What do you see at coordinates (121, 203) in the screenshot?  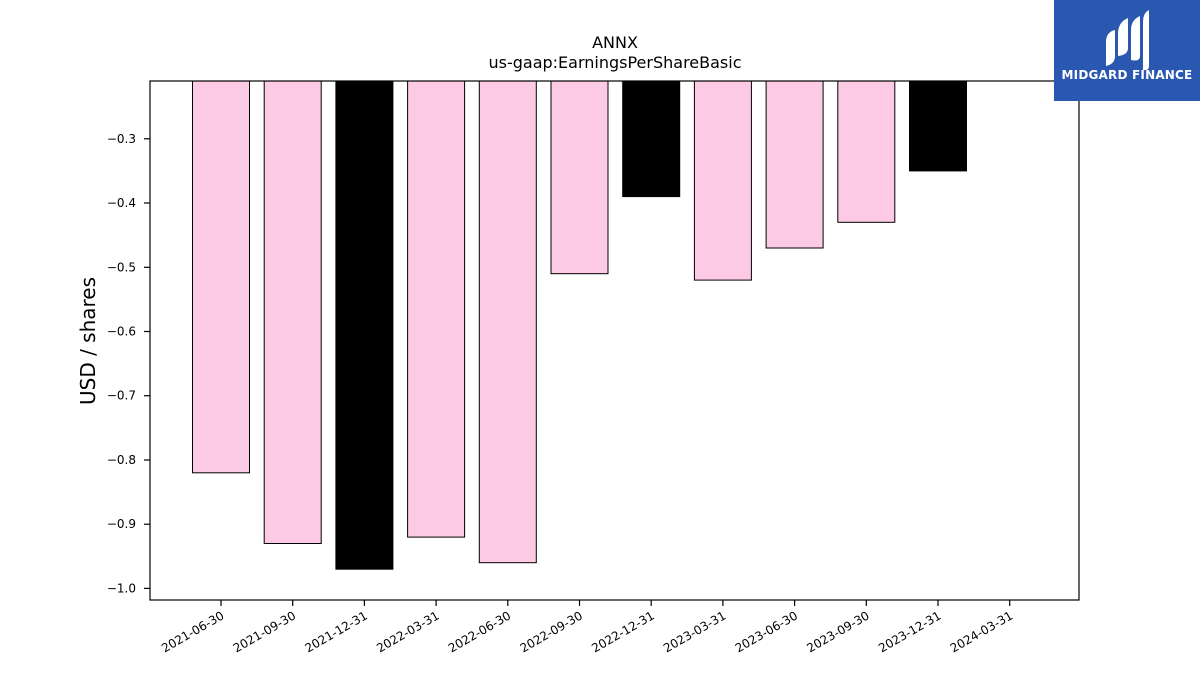 I see `y-tick-label: −0.4` at bounding box center [121, 203].